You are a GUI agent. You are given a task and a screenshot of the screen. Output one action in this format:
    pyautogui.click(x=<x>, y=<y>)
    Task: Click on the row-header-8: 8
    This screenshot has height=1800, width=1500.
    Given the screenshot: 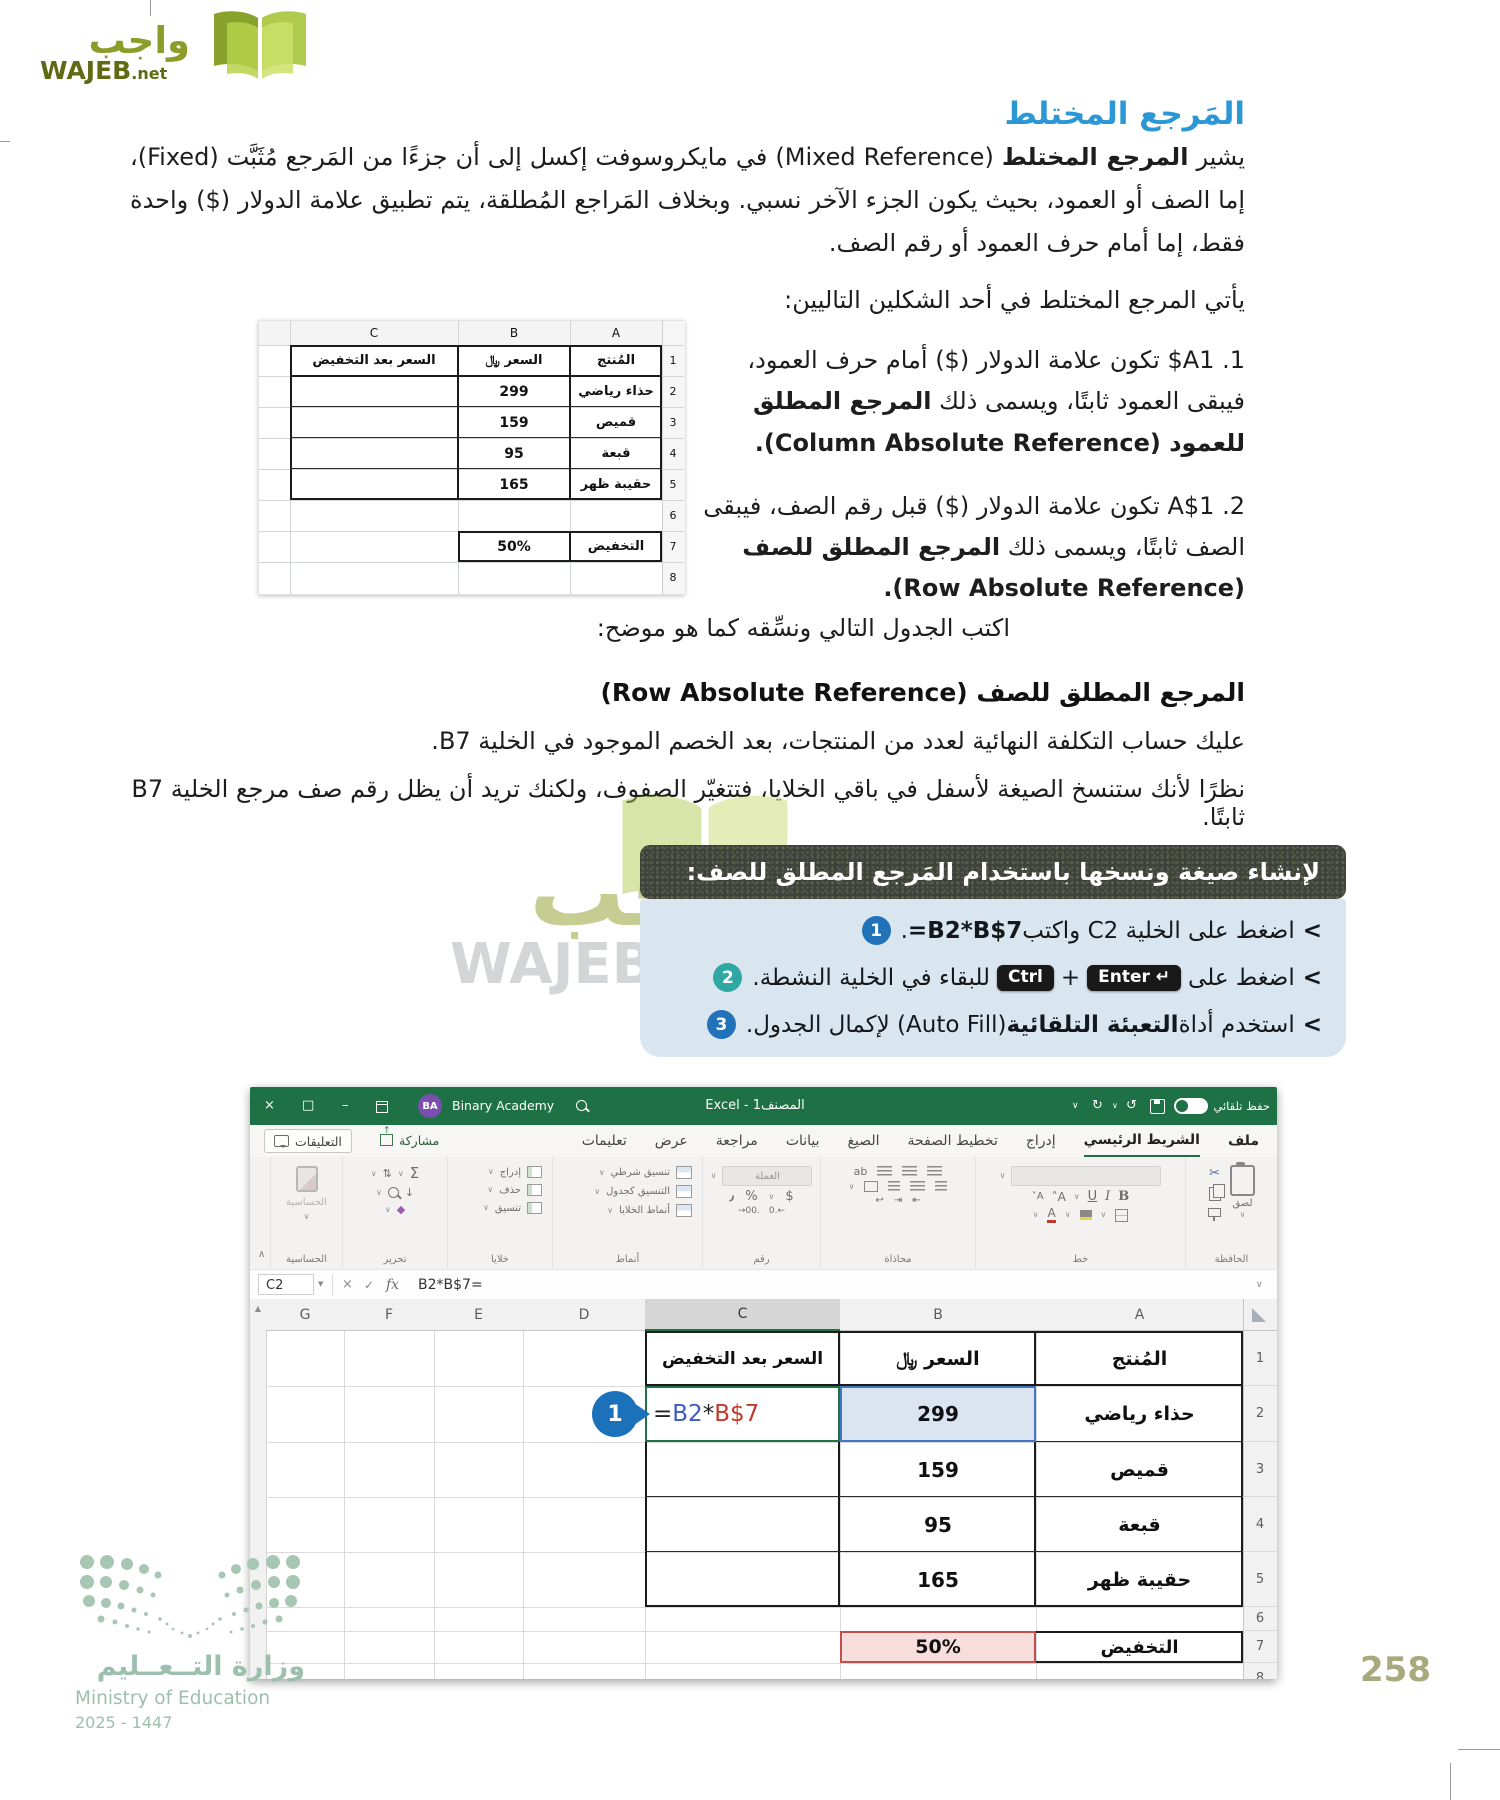 What is the action you would take?
    pyautogui.click(x=1260, y=1675)
    